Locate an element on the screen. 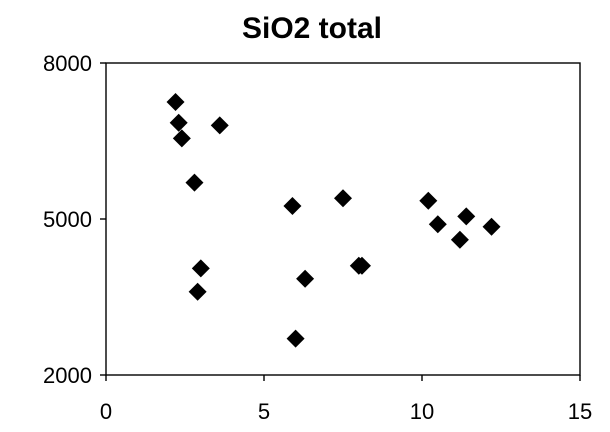 This screenshot has width=610, height=432. y-tick-label: 8000 is located at coordinates (67, 63).